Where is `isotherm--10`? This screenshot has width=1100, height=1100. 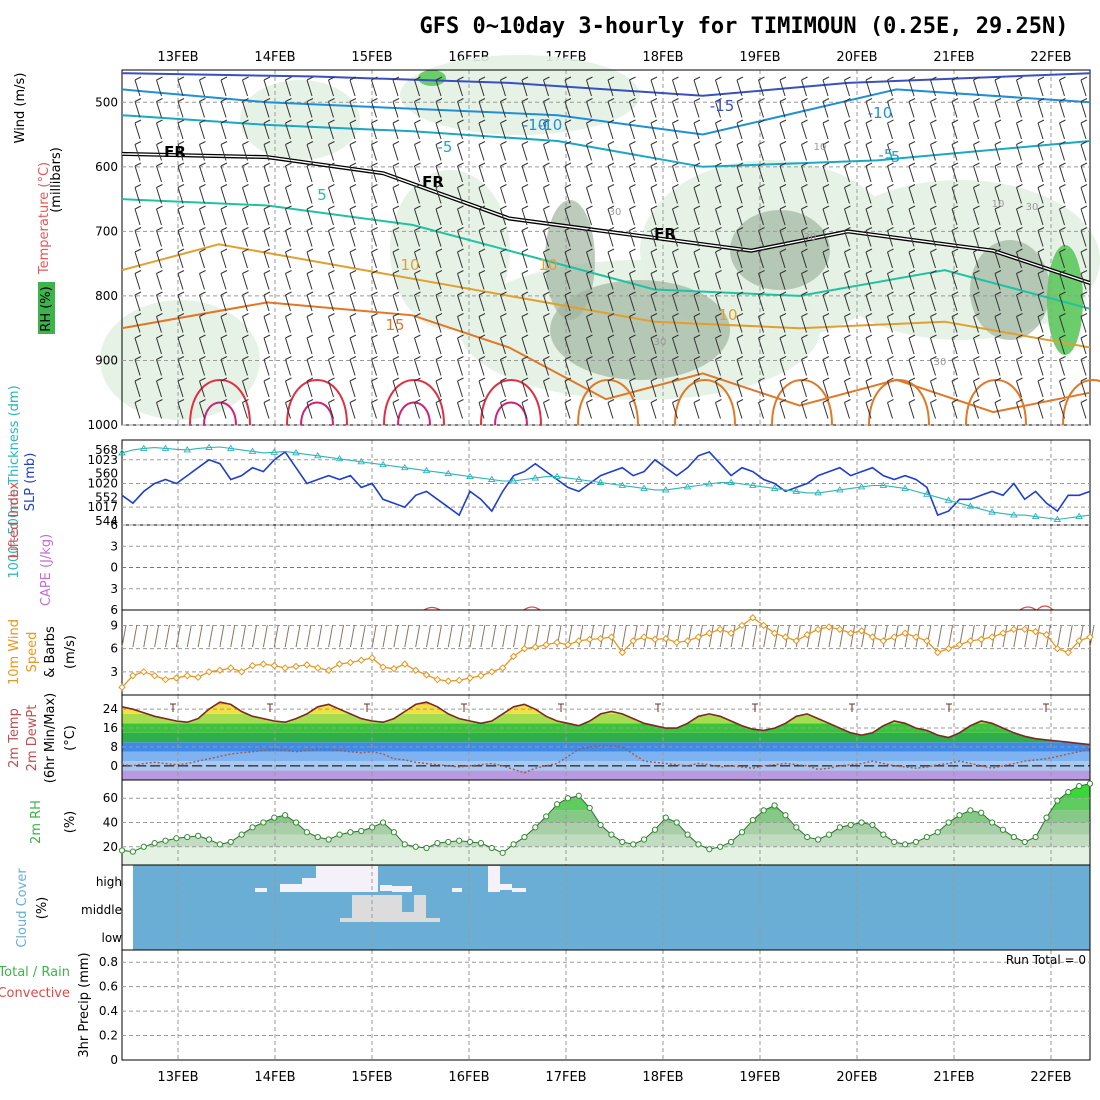 isotherm--10 is located at coordinates (606, 112).